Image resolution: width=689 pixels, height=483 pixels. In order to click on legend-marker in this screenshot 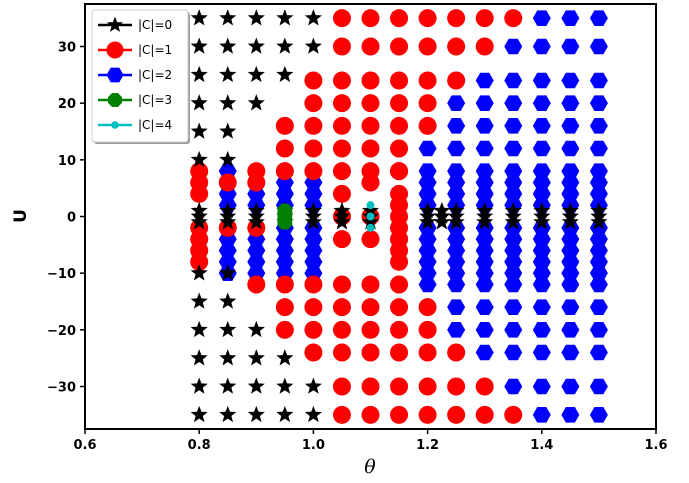, I will do `click(115, 75)`.